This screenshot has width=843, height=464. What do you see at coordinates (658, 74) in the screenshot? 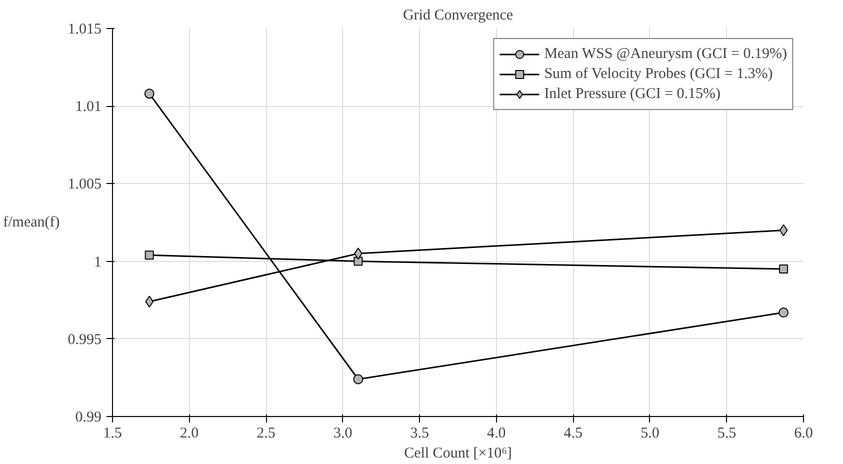
I see `legend-label: Sum of Velocity Probes (GCI = 1.3%)` at bounding box center [658, 74].